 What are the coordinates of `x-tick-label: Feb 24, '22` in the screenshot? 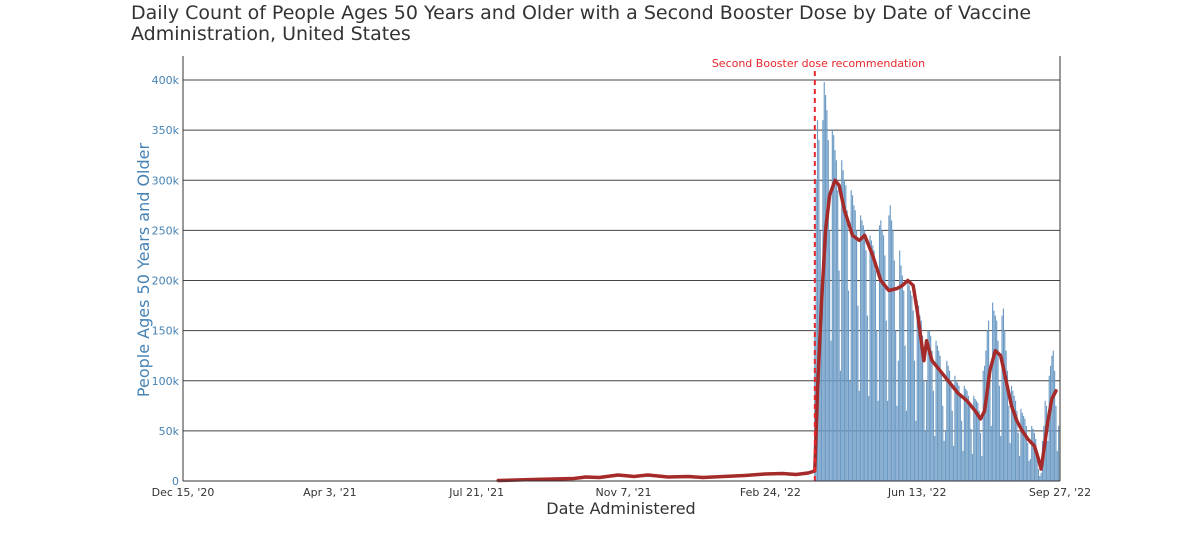 It's located at (770, 492).